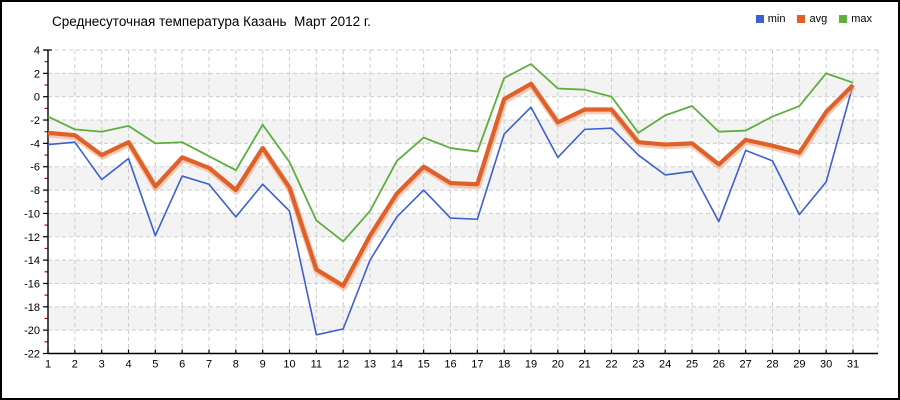 The width and height of the screenshot is (900, 400). What do you see at coordinates (692, 365) in the screenshot?
I see `svg-text: 25` at bounding box center [692, 365].